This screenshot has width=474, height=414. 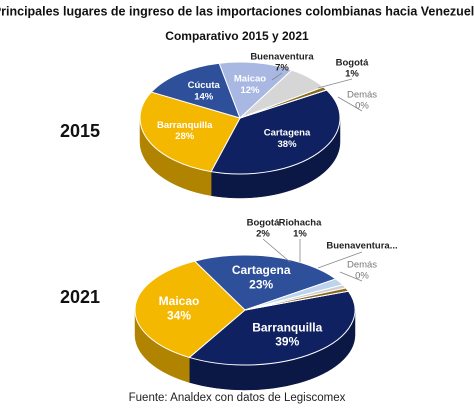 I want to click on value-label: 2%, so click(x=263, y=234).